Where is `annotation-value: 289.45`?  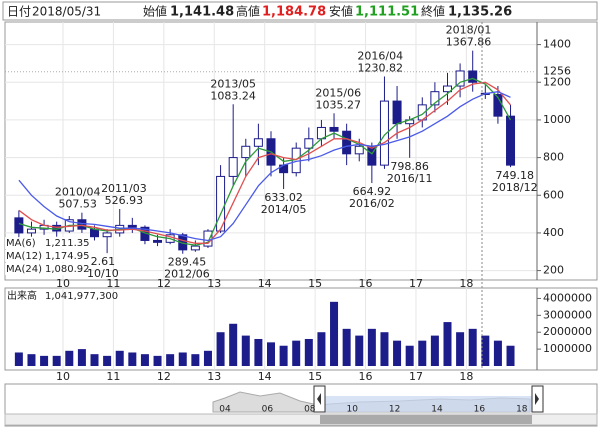
annotation-value: 289.45 is located at coordinates (187, 262).